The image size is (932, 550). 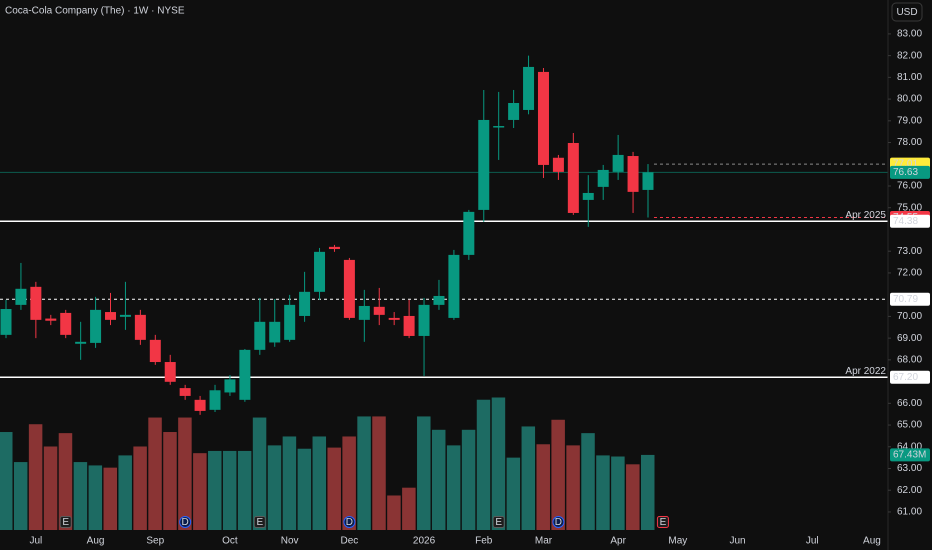 What do you see at coordinates (909, 251) in the screenshot?
I see `y-tick-label: 73.00` at bounding box center [909, 251].